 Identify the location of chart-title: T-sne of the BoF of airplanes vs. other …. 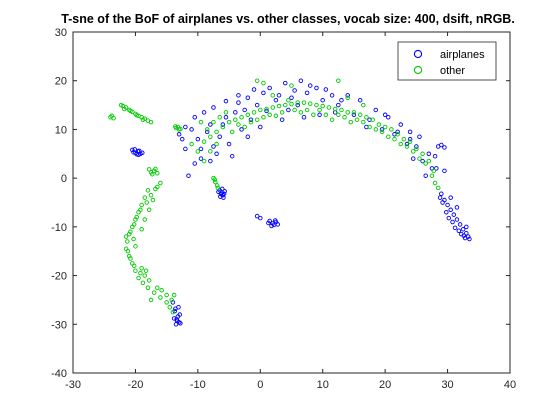
(288, 19).